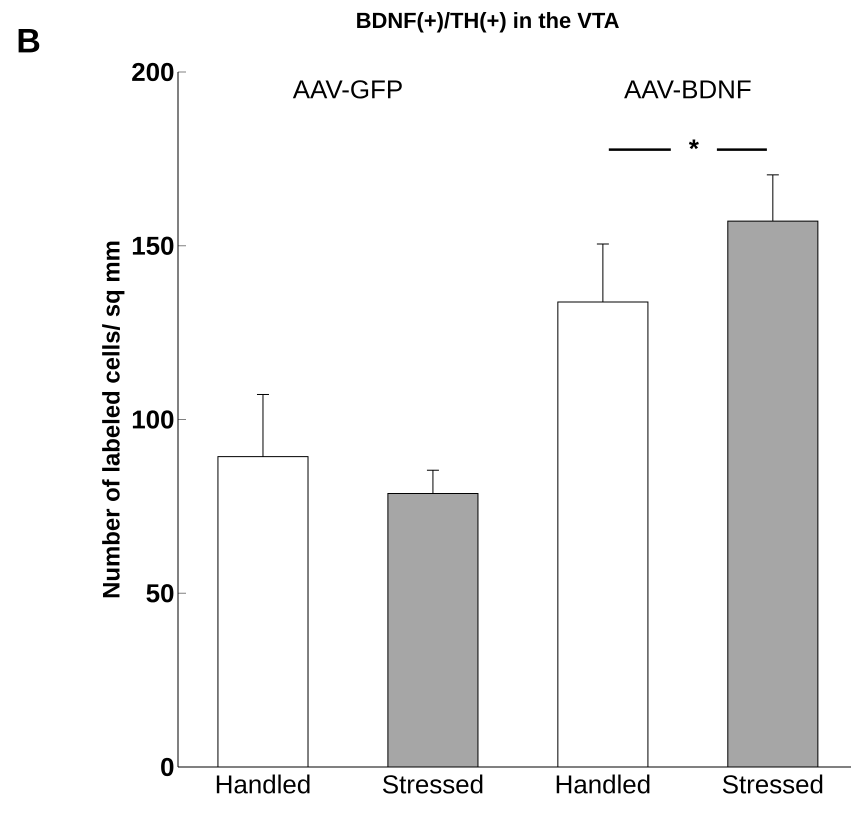 This screenshot has height=820, width=851. What do you see at coordinates (153, 72) in the screenshot?
I see `y-tick-label: 200` at bounding box center [153, 72].